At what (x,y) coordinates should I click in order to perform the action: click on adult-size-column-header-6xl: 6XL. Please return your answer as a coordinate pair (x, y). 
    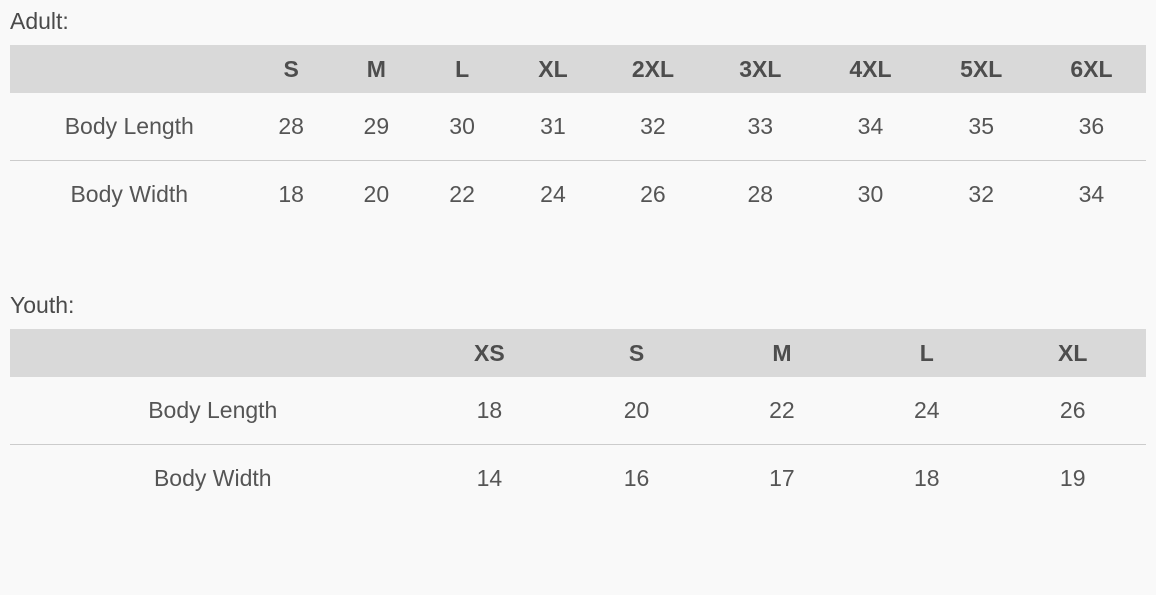
    Looking at the image, I should click on (1091, 69).